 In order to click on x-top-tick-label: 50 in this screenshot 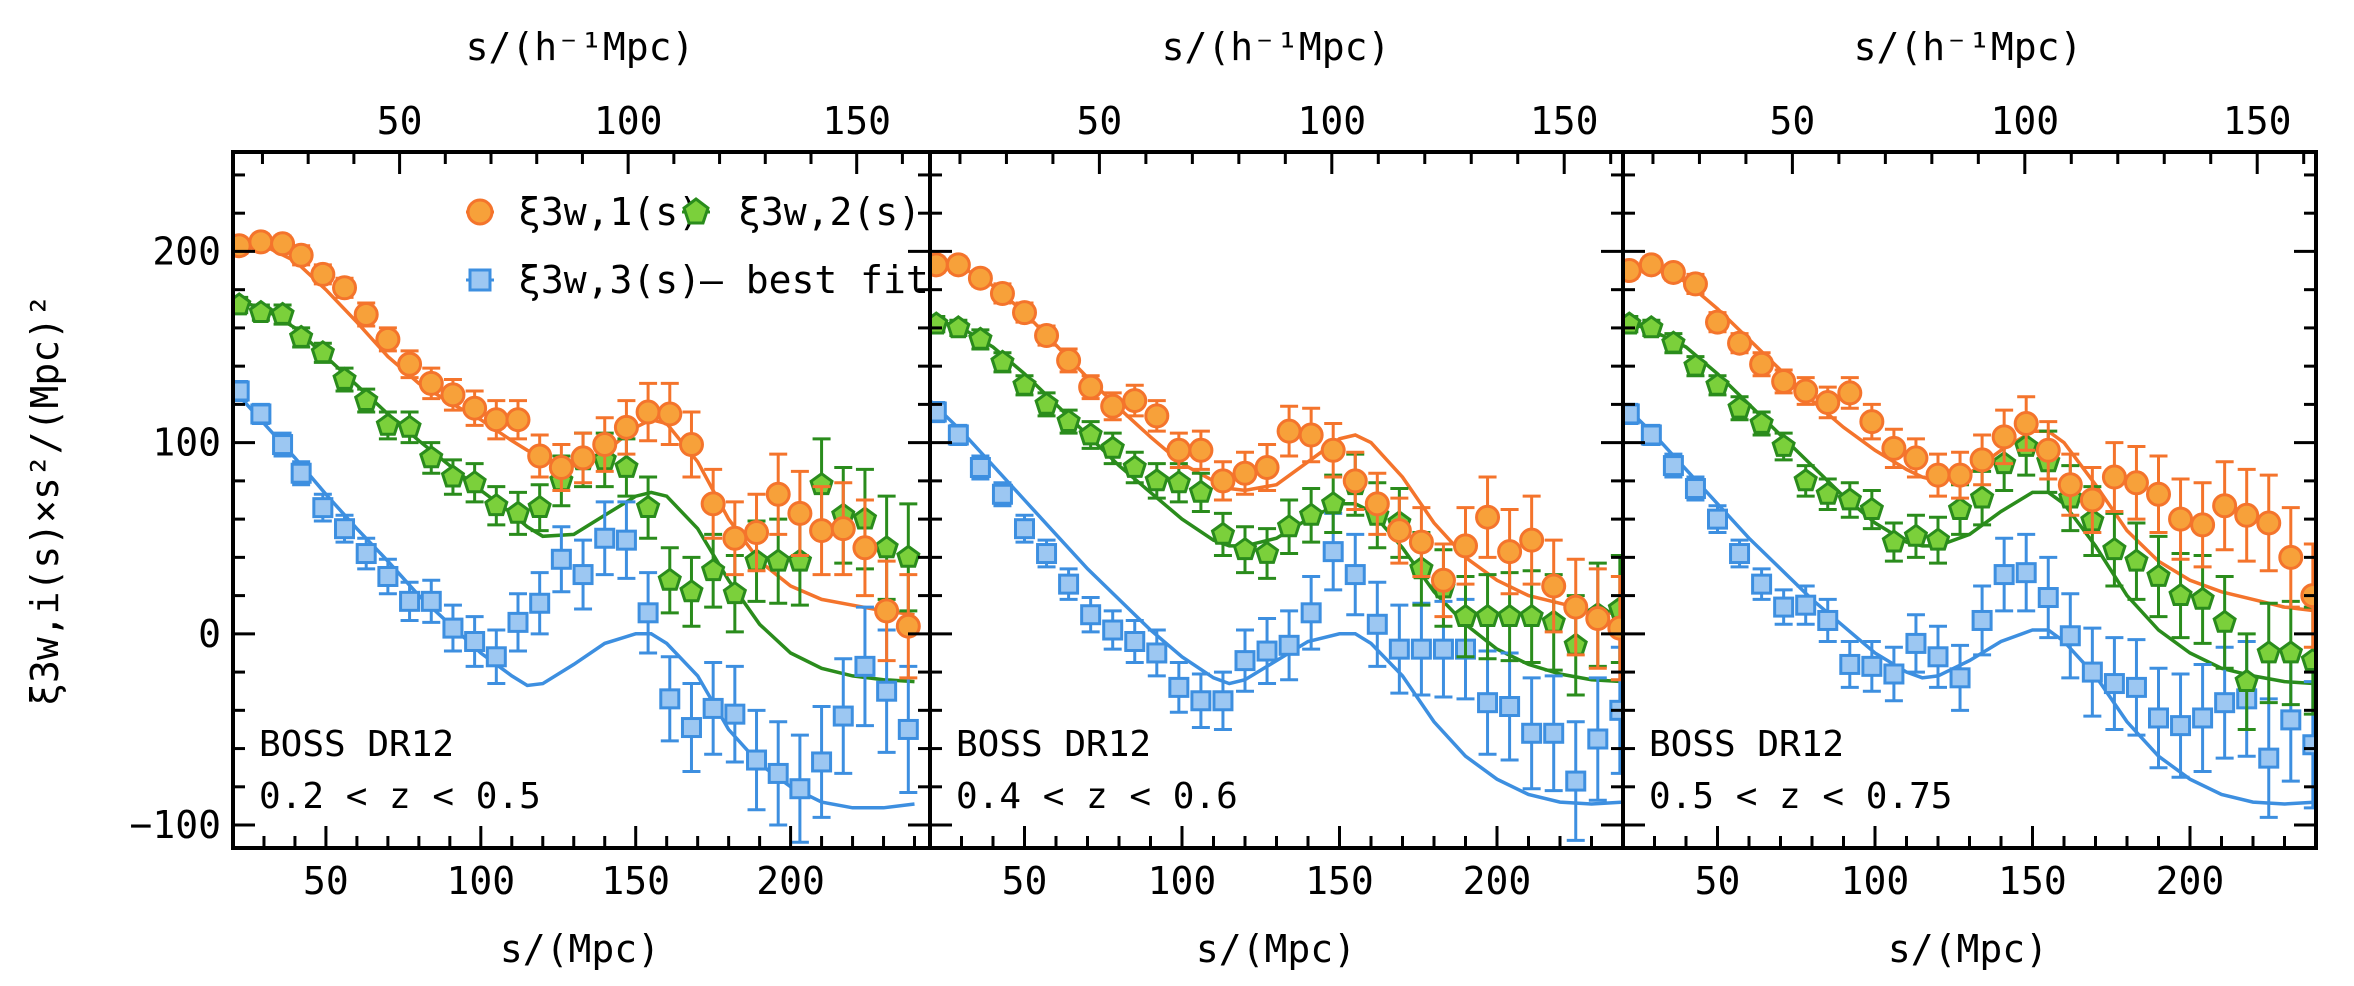, I will do `click(1100, 121)`.